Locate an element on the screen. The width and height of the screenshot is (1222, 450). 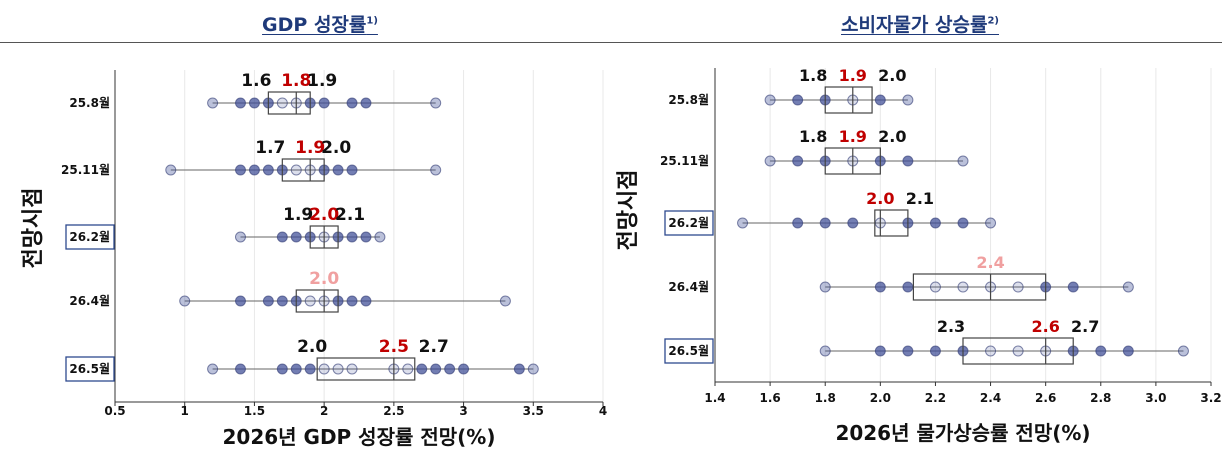
category-label: 26.4월 is located at coordinates (89, 300).